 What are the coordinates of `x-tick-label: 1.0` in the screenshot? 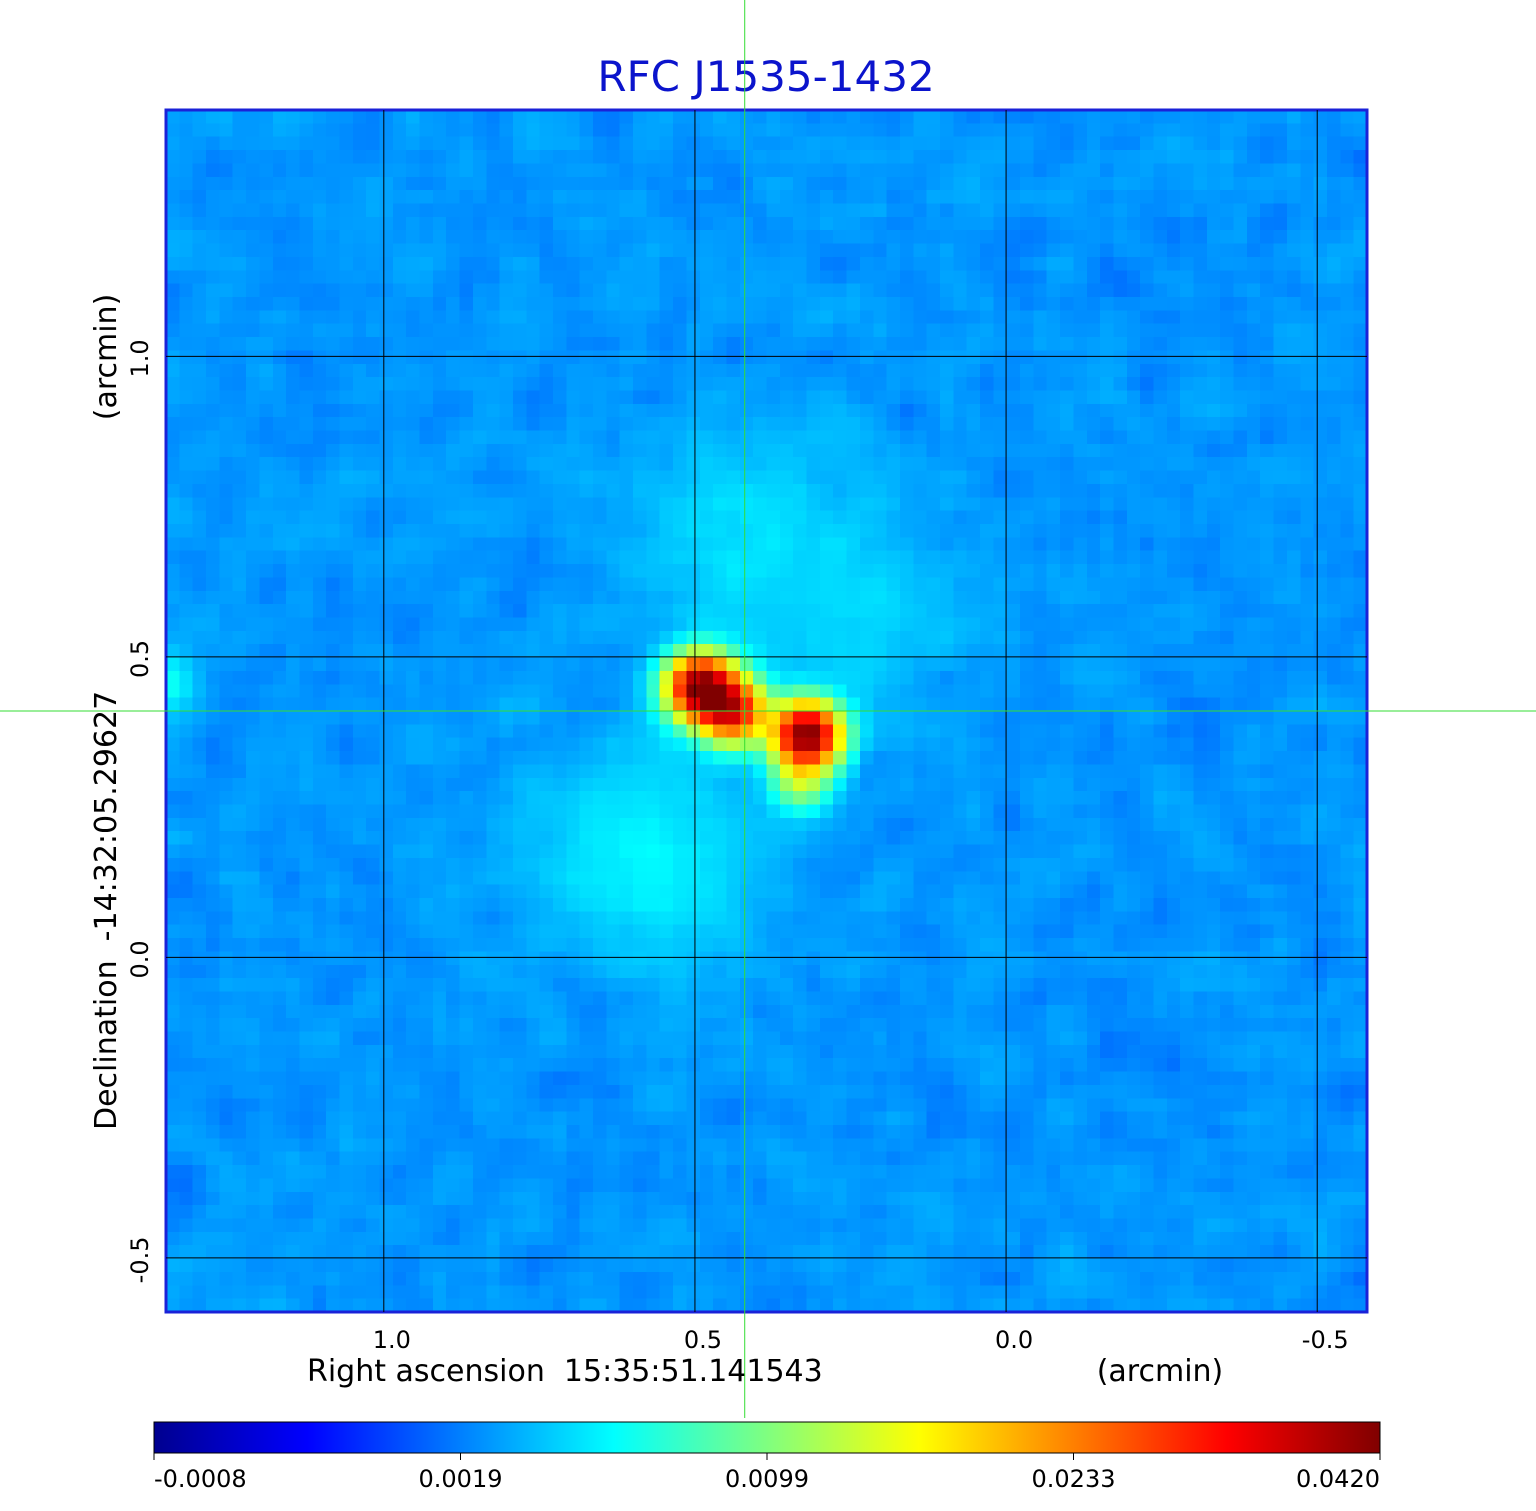 It's located at (392, 1340).